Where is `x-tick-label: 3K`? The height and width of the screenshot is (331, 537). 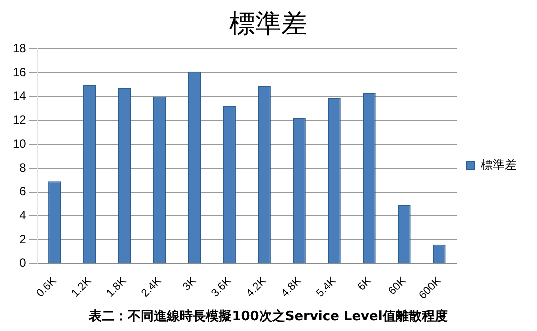 x-tick-label: 3K is located at coordinates (190, 284).